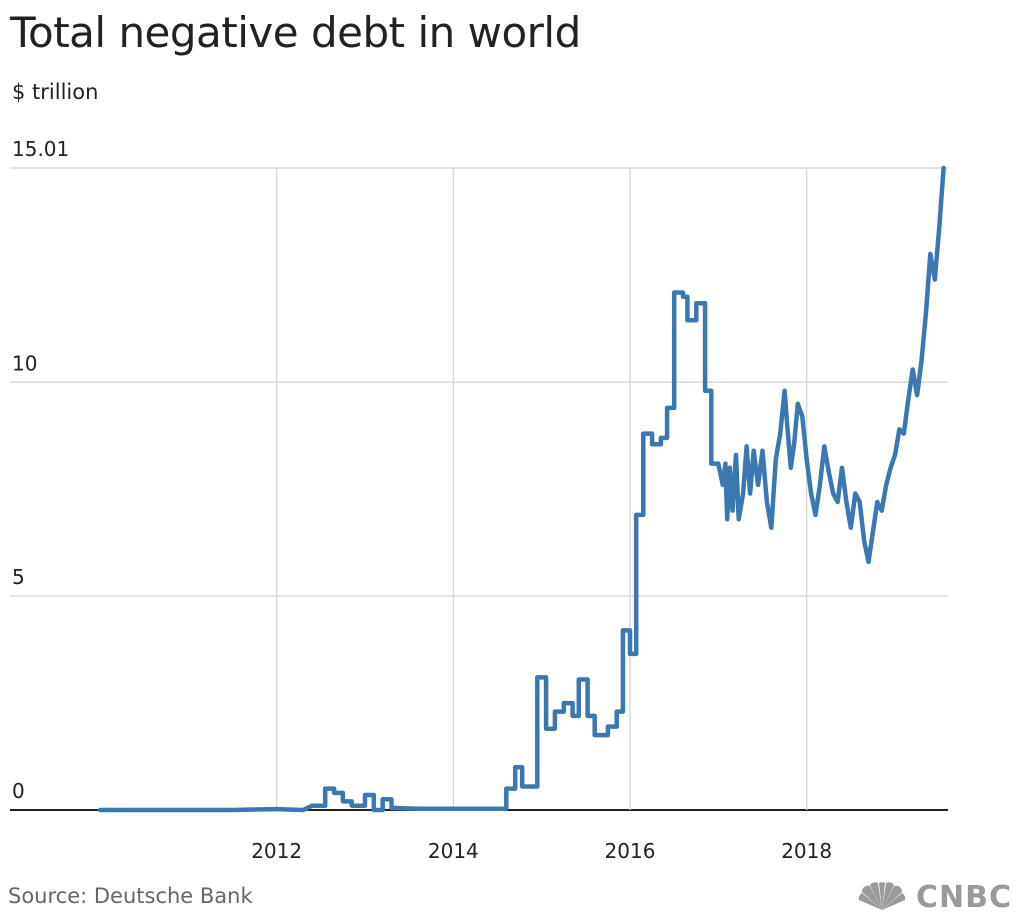  What do you see at coordinates (453, 851) in the screenshot?
I see `x-tick-label: 2014` at bounding box center [453, 851].